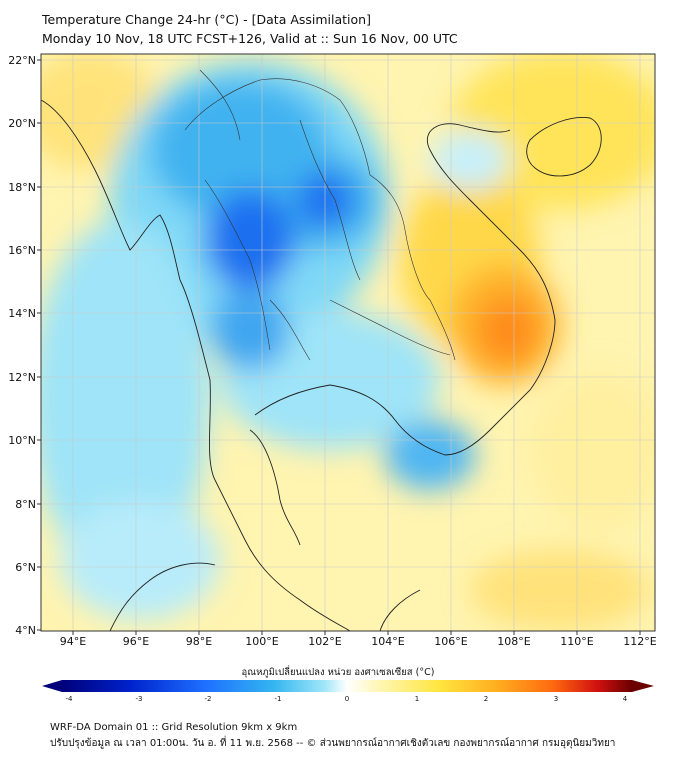 This screenshot has width=676, height=760. I want to click on colorbar-tick: 1, so click(417, 699).